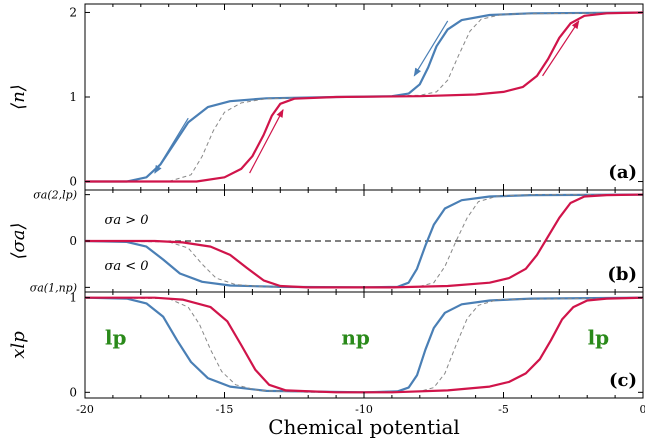 This screenshot has width=645, height=444. Describe the element at coordinates (127, 266) in the screenshot. I see `sigma-annotation: σa < 0` at that location.